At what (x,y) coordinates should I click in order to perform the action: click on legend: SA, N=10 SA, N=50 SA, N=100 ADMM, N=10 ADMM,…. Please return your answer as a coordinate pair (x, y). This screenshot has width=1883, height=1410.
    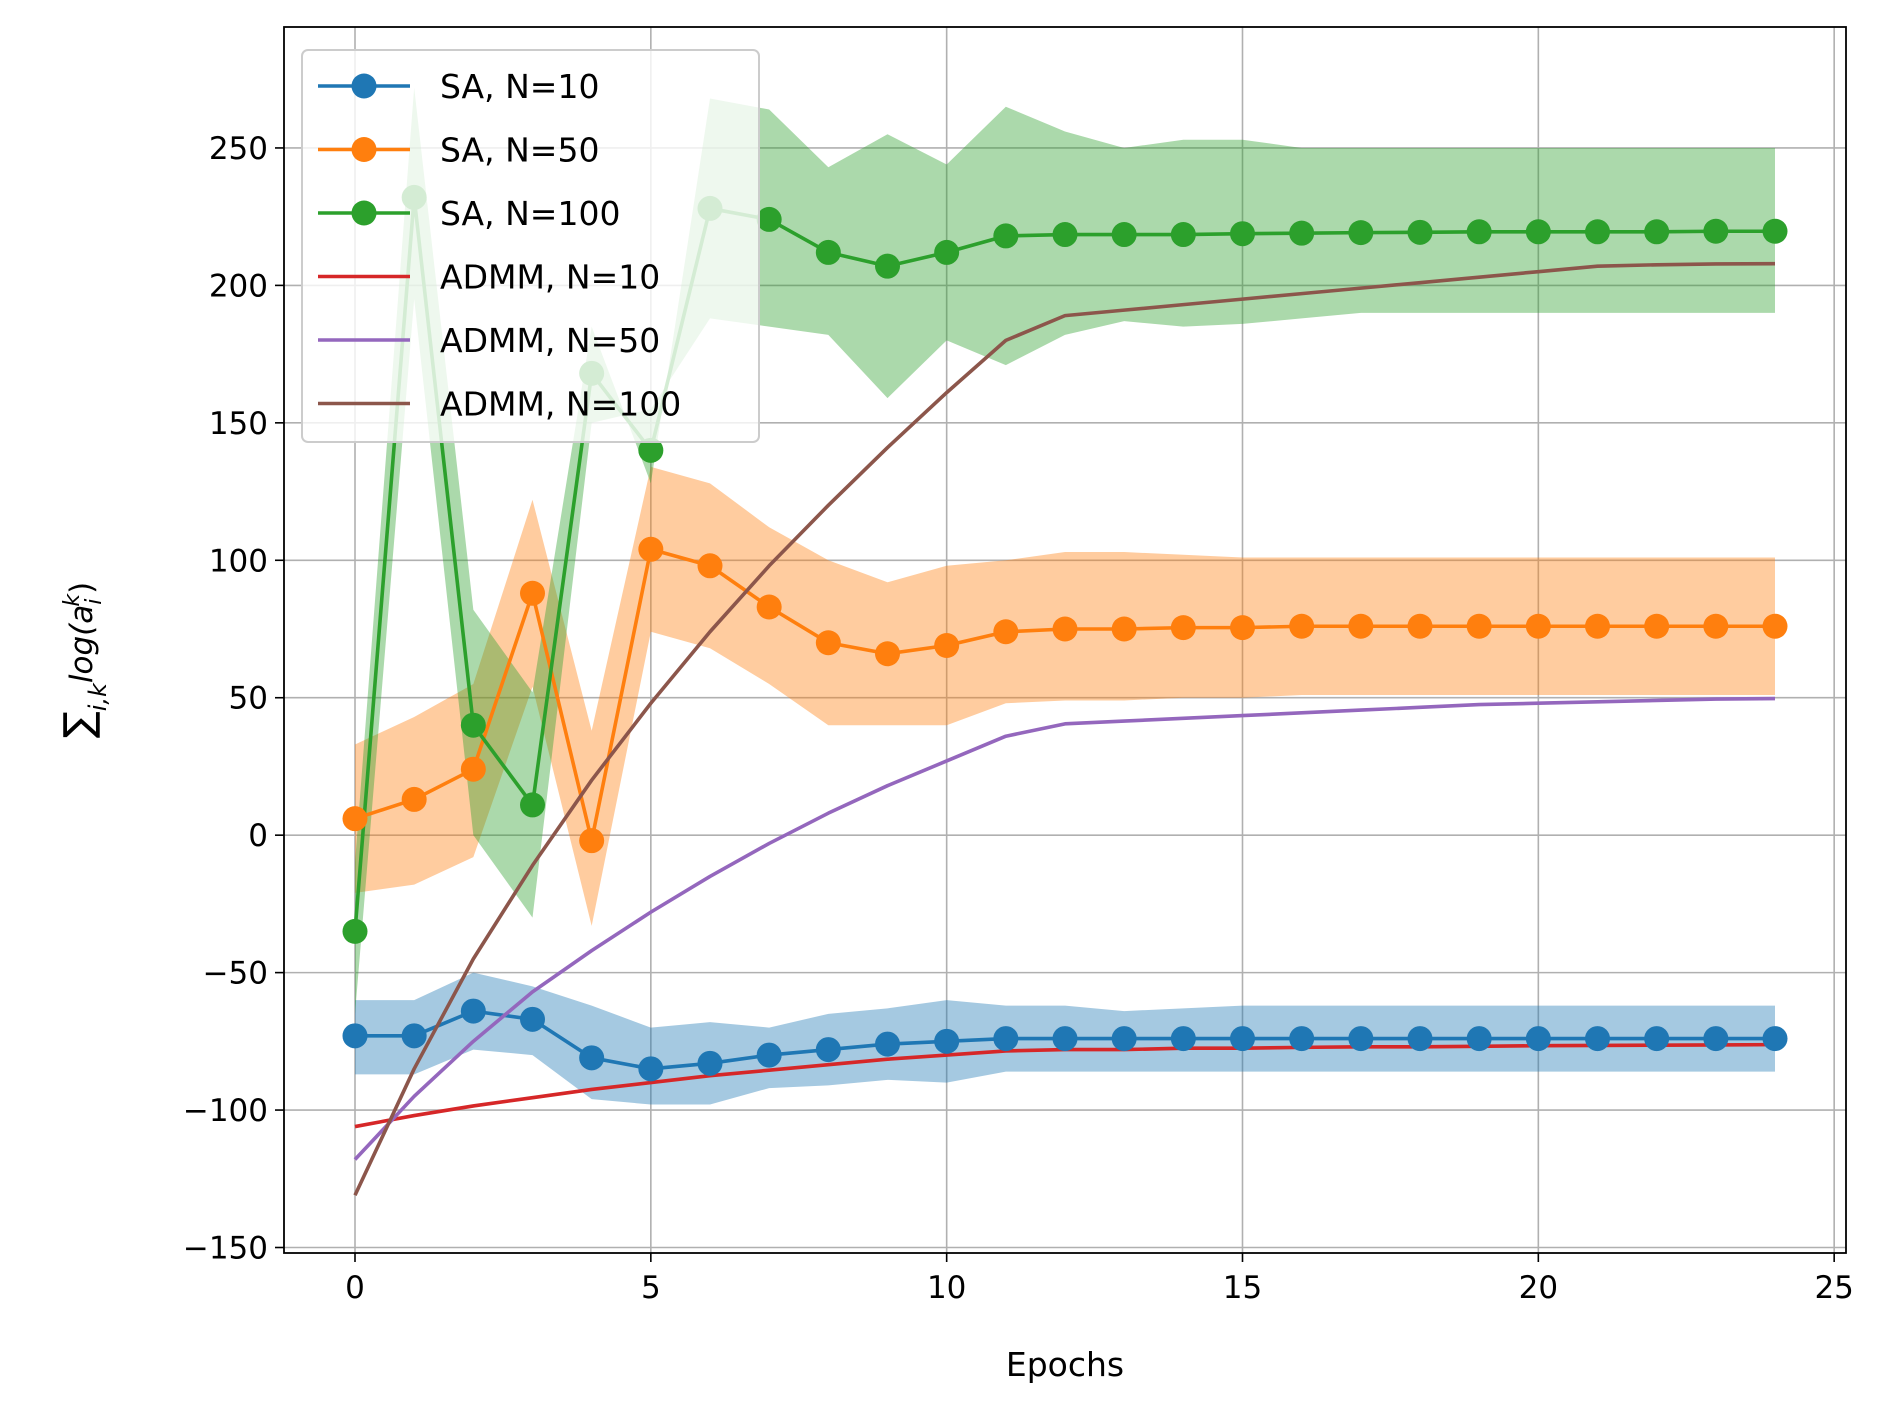
    Looking at the image, I should click on (530, 246).